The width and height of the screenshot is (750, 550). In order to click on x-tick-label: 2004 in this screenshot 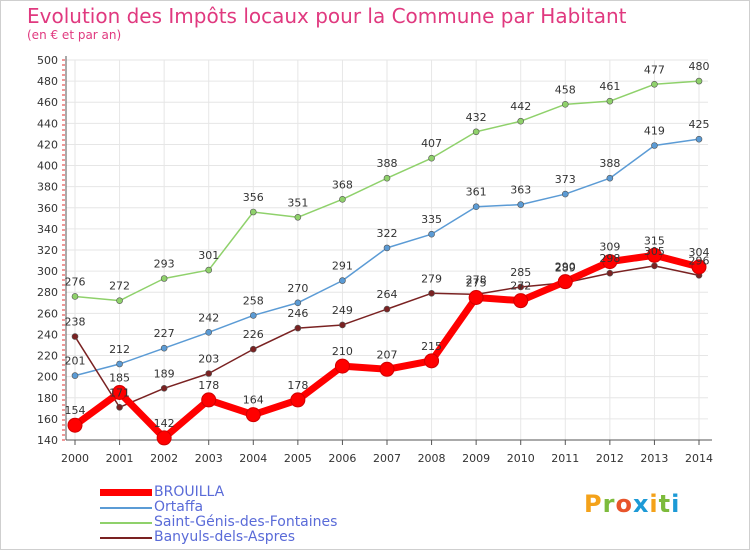, I will do `click(253, 458)`.